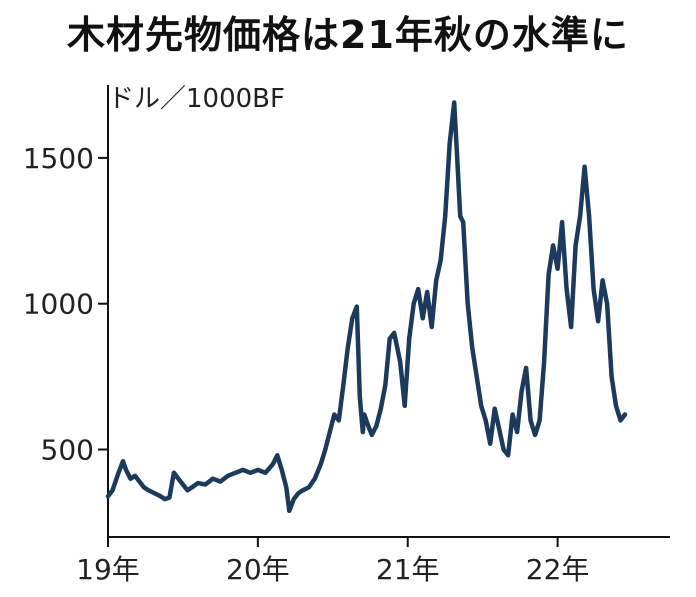 This screenshot has height=597, width=696. Describe the element at coordinates (408, 569) in the screenshot. I see `x-tick-label: 21年` at that location.